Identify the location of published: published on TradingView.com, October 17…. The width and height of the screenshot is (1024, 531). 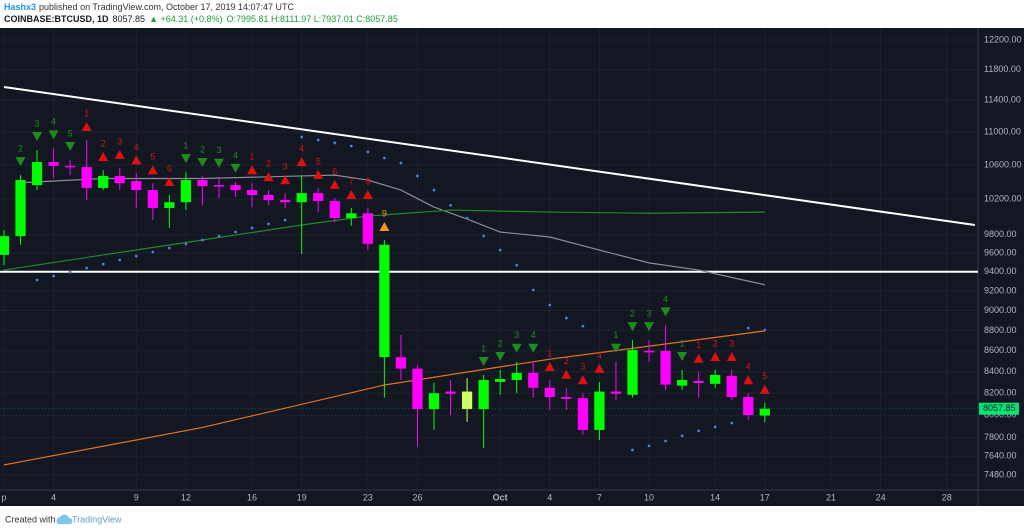
(166, 7).